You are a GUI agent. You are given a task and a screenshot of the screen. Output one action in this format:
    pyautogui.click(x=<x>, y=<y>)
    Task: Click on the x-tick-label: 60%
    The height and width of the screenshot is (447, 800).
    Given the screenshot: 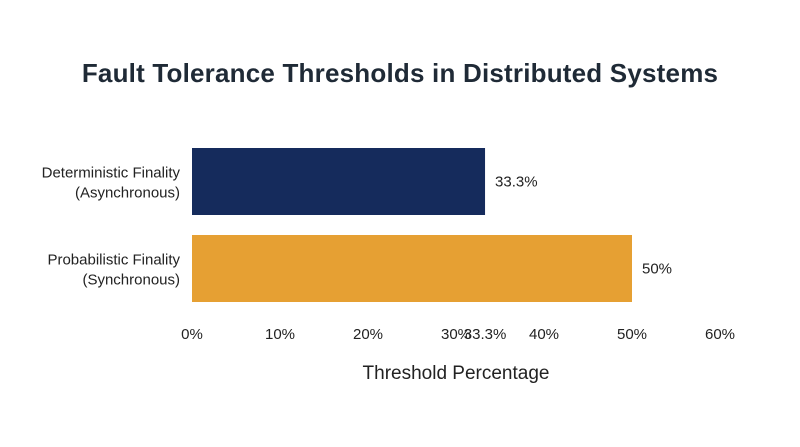 What is the action you would take?
    pyautogui.click(x=720, y=334)
    